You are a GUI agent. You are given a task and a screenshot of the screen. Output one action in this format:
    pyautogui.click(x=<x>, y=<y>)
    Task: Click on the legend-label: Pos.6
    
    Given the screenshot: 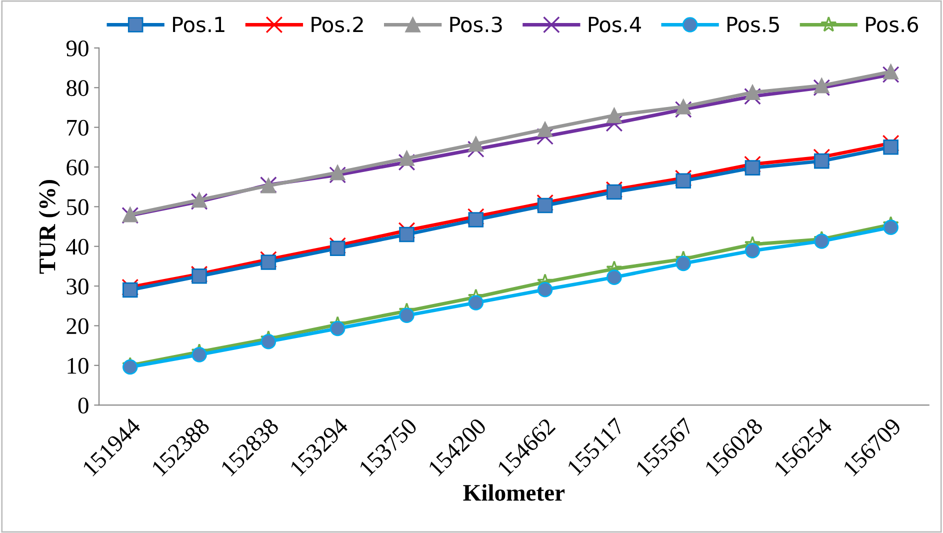 What is the action you would take?
    pyautogui.click(x=892, y=24)
    